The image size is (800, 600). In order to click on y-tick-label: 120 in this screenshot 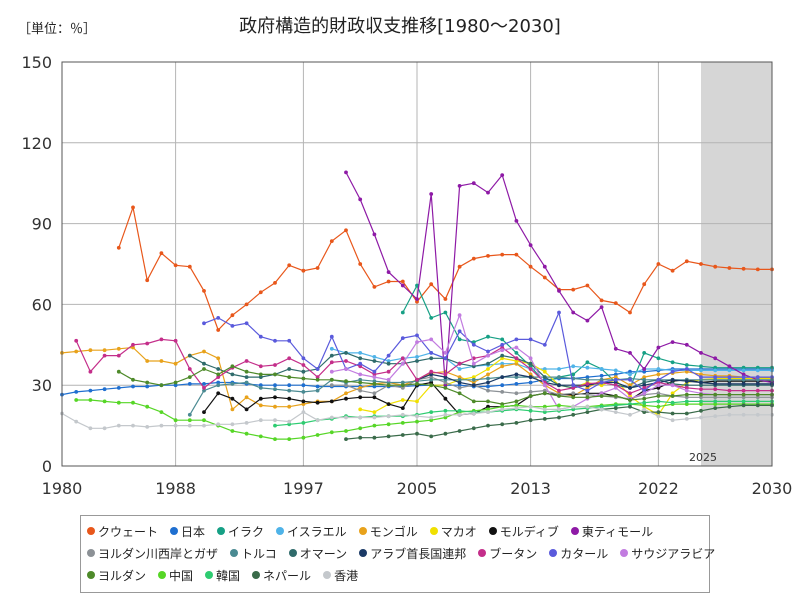, I will do `click(36, 143)`.